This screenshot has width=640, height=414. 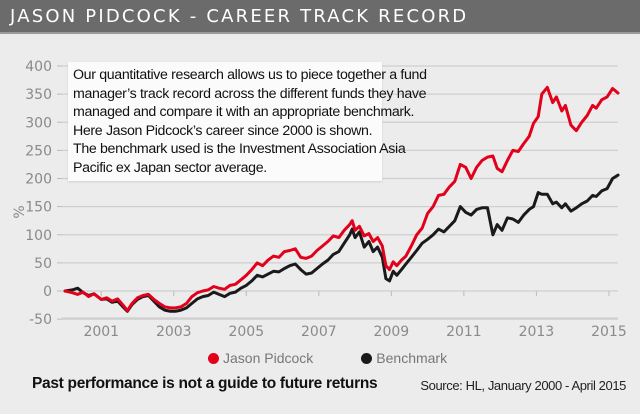 What do you see at coordinates (537, 332) in the screenshot?
I see `x-tick-label: 2013` at bounding box center [537, 332].